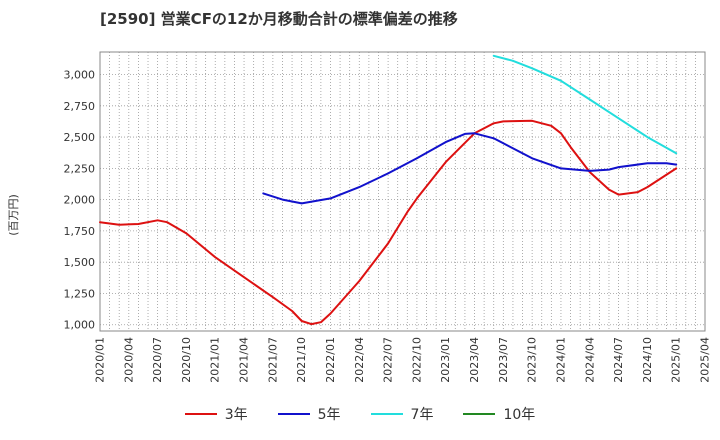 Image resolution: width=720 pixels, height=440 pixels. What do you see at coordinates (80, 231) in the screenshot?
I see `y-tick-label: 1,750` at bounding box center [80, 231].